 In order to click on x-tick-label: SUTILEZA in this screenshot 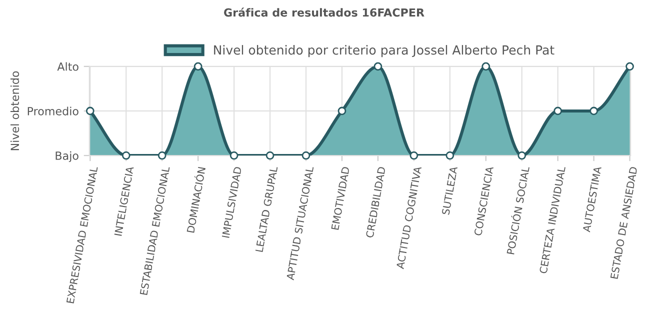, I will do `click(450, 190)`.